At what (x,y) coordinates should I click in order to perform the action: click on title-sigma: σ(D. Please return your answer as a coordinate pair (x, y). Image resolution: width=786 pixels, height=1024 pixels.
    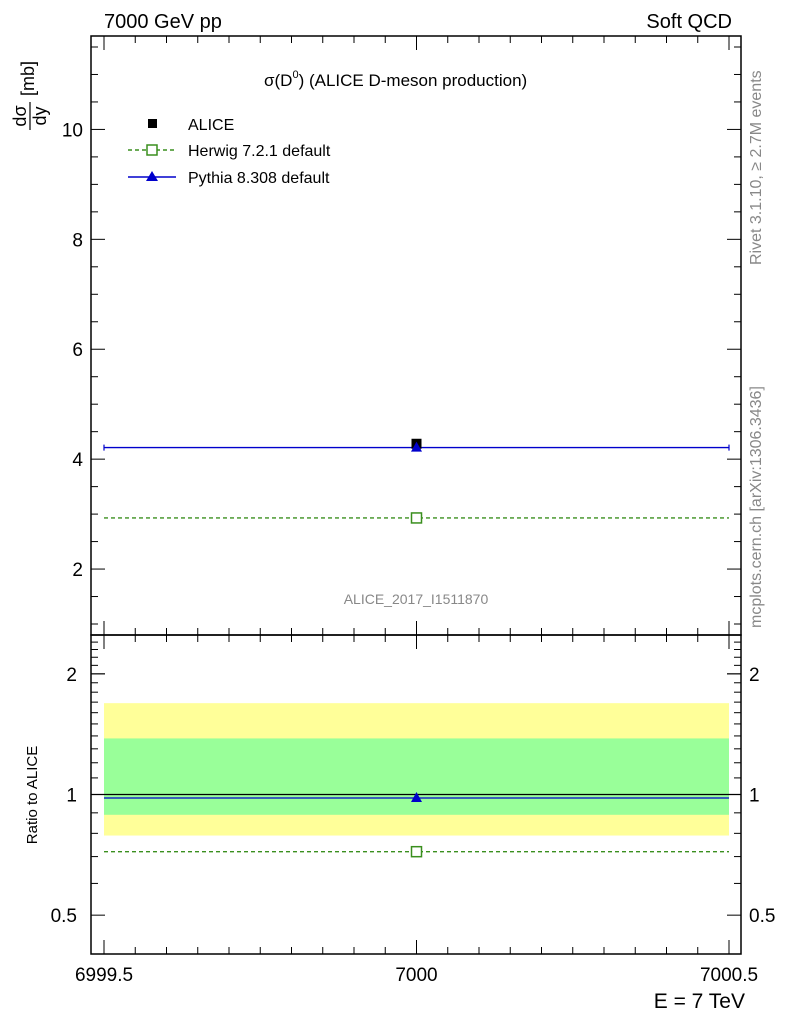
    Looking at the image, I should click on (278, 80).